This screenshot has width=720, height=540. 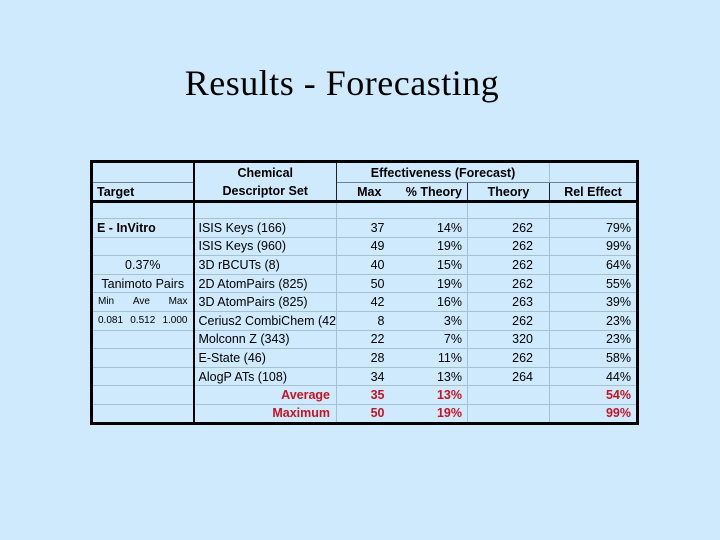 What do you see at coordinates (593, 228) in the screenshot?
I see `rel-effect-cell: 79%` at bounding box center [593, 228].